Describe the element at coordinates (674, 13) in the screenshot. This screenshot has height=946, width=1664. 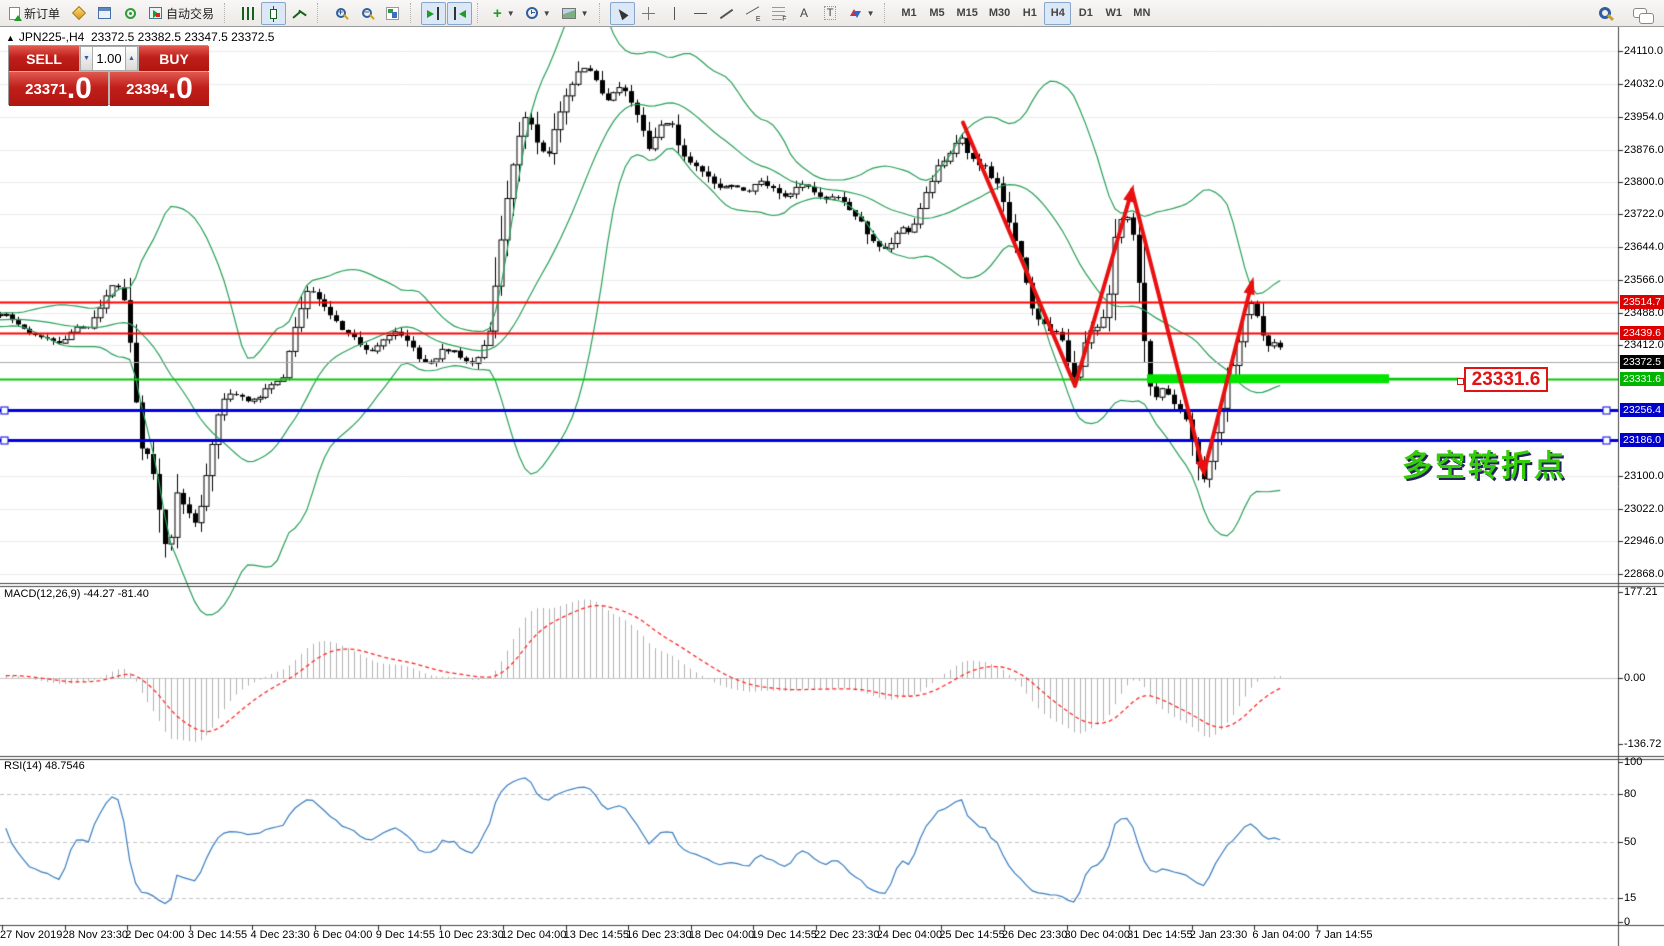
I see `vertical-line-button` at that location.